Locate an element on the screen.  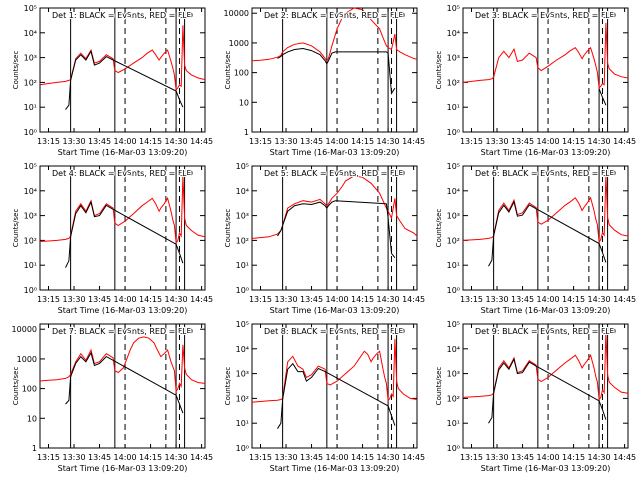
panel-title: Det 7: BLACK = Events, RED = LLD is located at coordinates (122, 331).